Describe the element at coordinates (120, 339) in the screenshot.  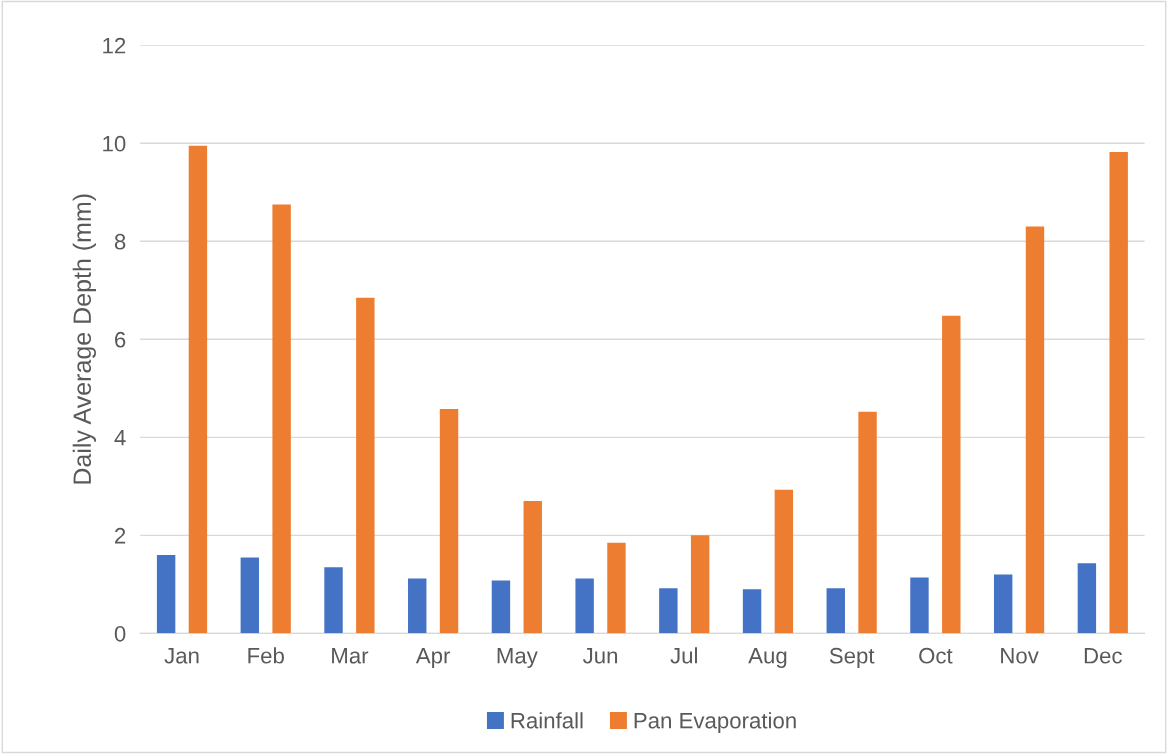
I see `y-tick-label: 6` at that location.